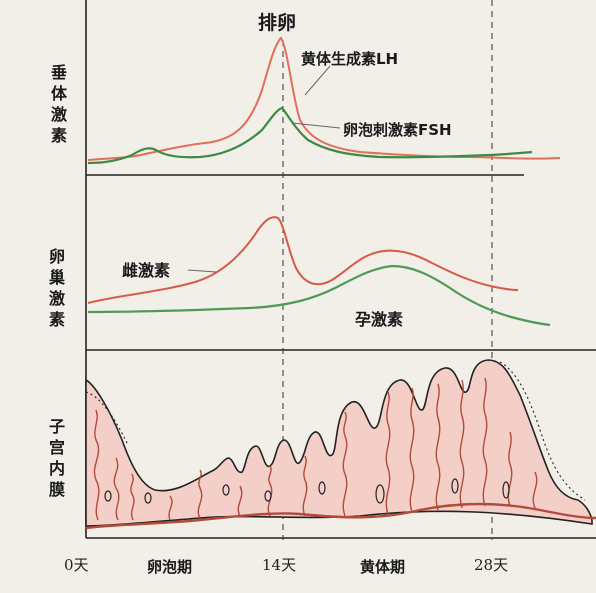  Describe the element at coordinates (279, 565) in the screenshot. I see `tick-day-14: 14天` at that location.